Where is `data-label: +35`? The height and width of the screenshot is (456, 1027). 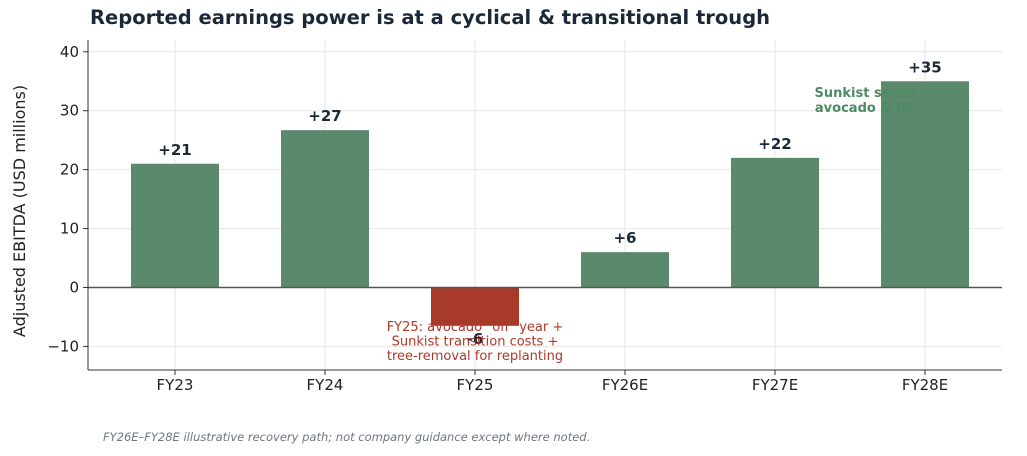
data-label: +35 is located at coordinates (924, 67).